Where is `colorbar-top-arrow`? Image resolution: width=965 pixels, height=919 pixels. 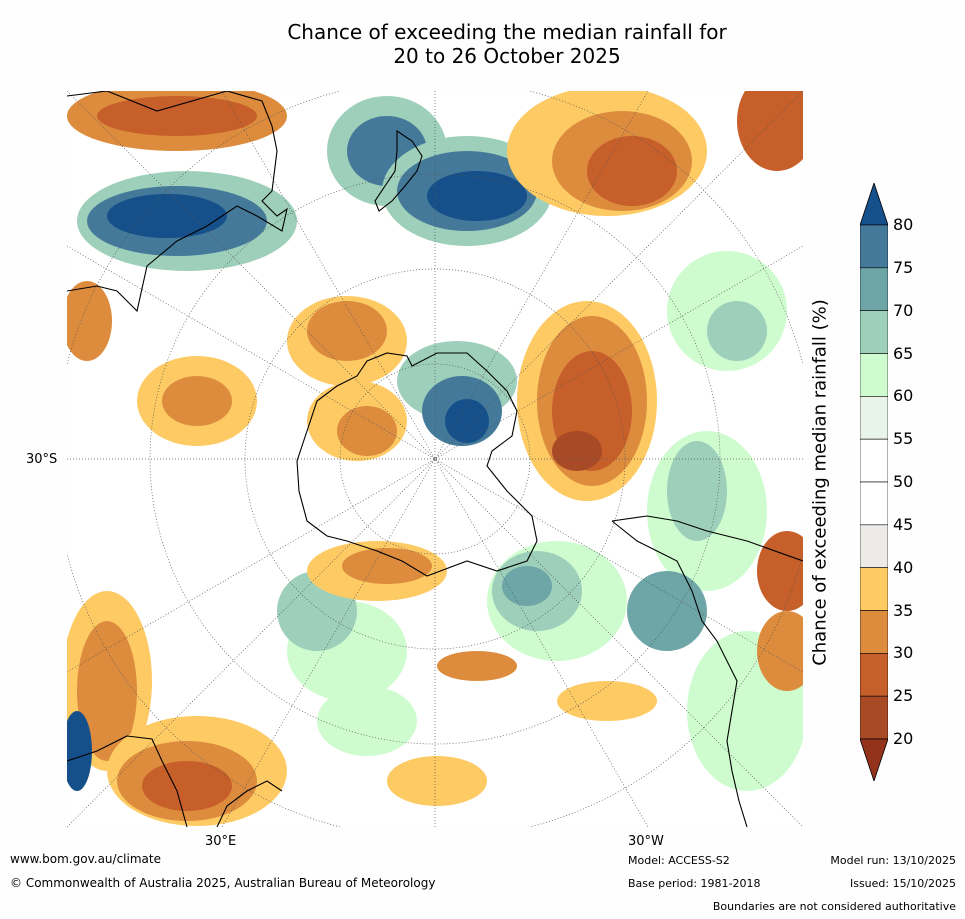 colorbar-top-arrow is located at coordinates (874, 203).